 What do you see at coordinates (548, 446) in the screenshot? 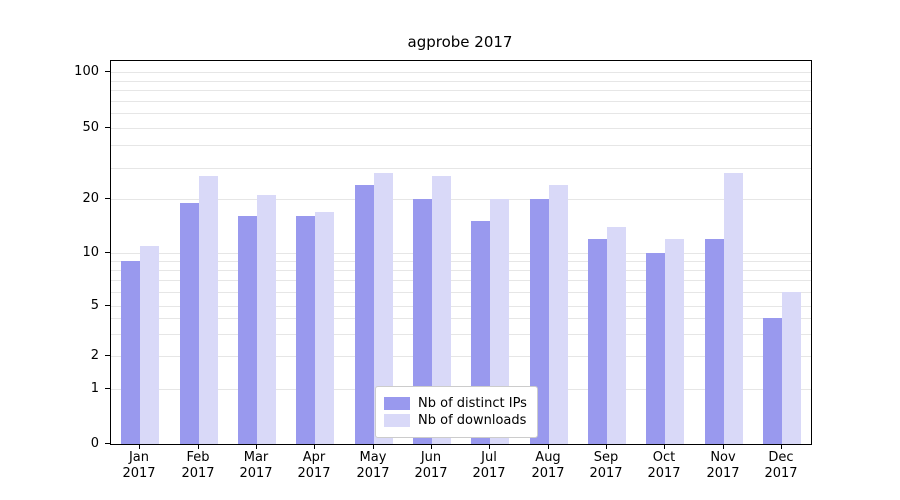
I see `x-tick-mark-aug` at bounding box center [548, 446].